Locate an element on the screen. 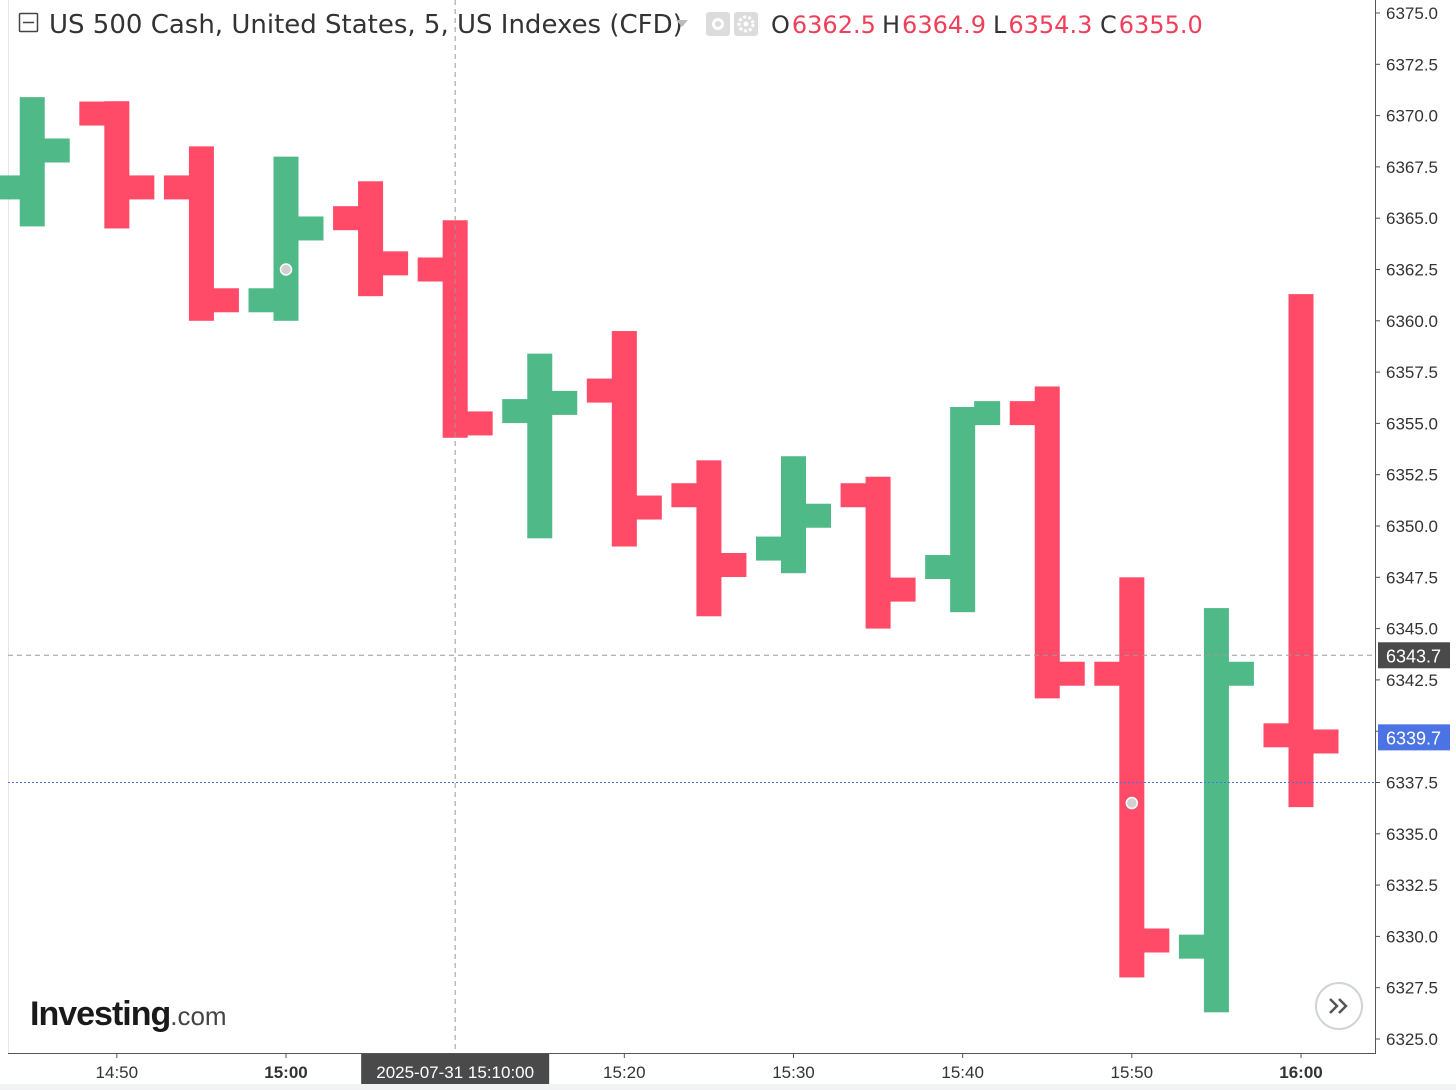 This screenshot has height=1090, width=1456. svg-text: O6362.5 is located at coordinates (823, 25).